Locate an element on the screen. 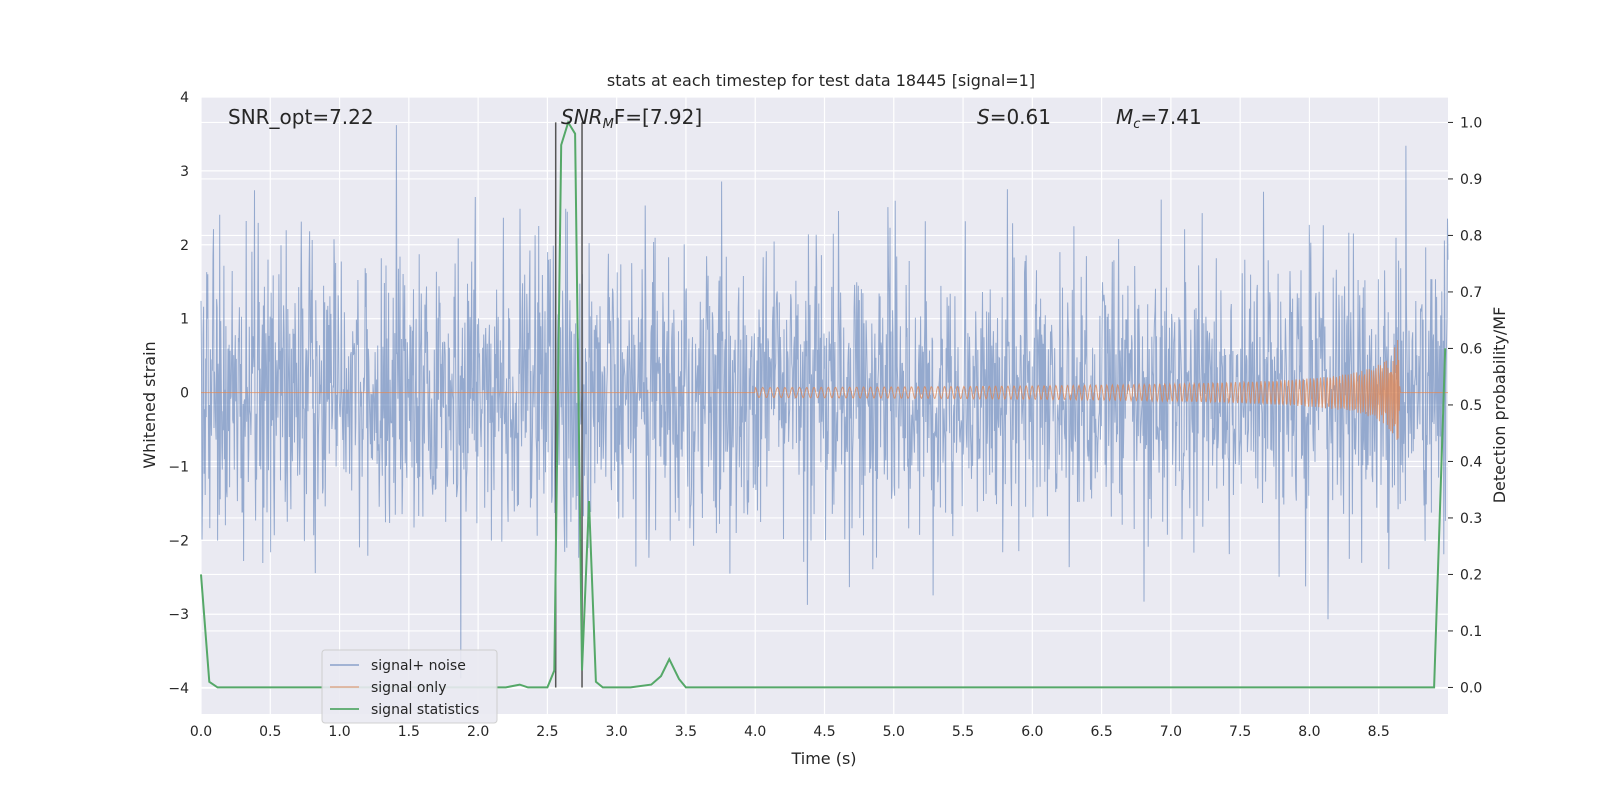  annotation-mc: Mc=7.41 is located at coordinates (1159, 118).